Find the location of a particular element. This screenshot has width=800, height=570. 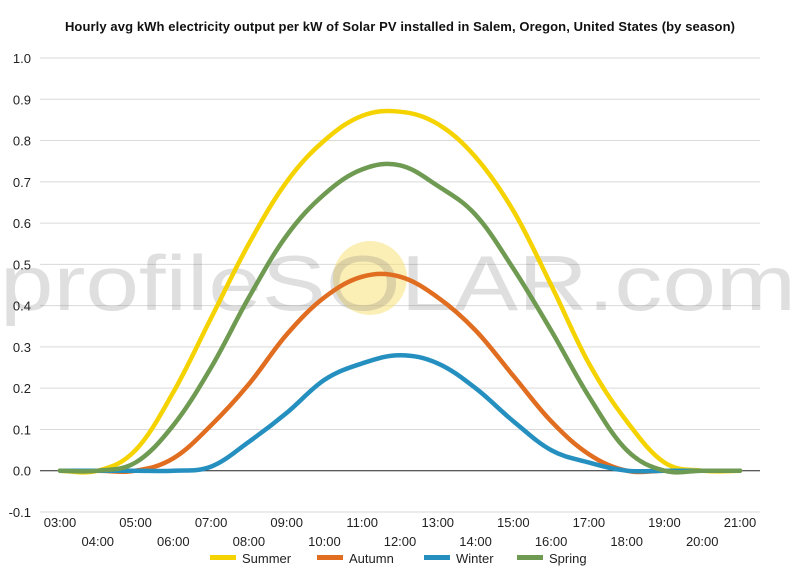

x-tick-label: 18:00 is located at coordinates (626, 541).